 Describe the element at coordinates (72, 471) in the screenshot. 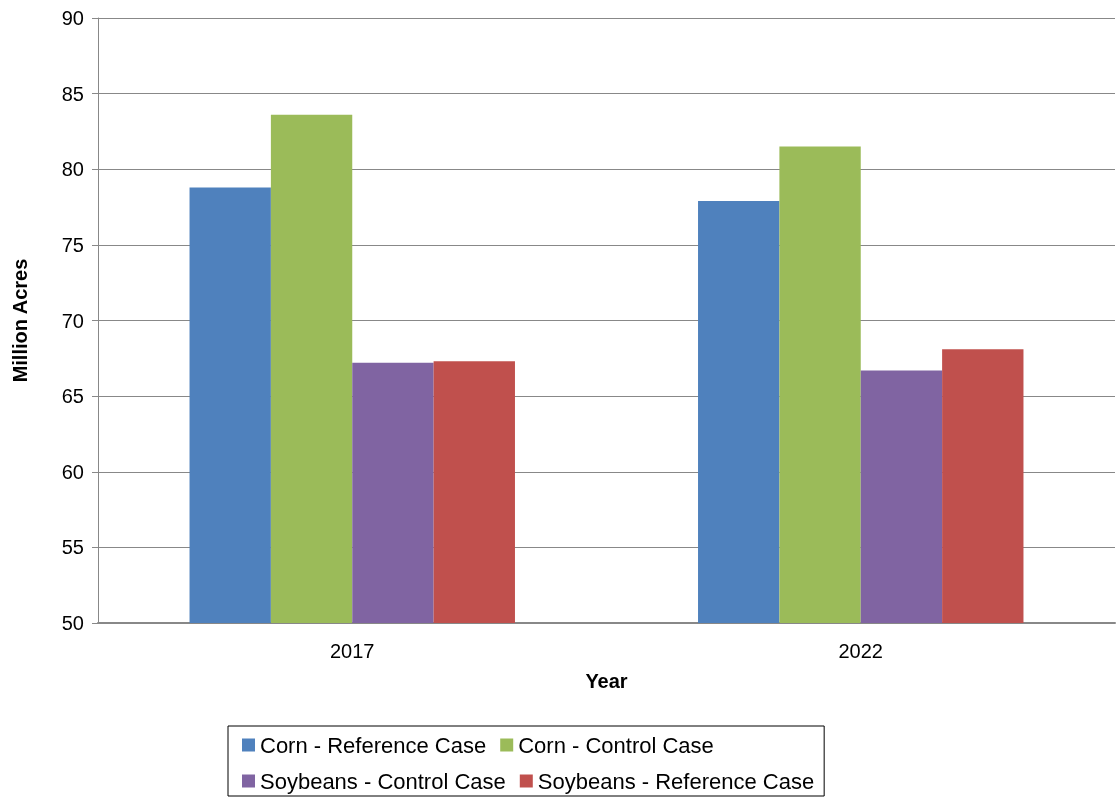

I see `y-tick-label: 60` at that location.